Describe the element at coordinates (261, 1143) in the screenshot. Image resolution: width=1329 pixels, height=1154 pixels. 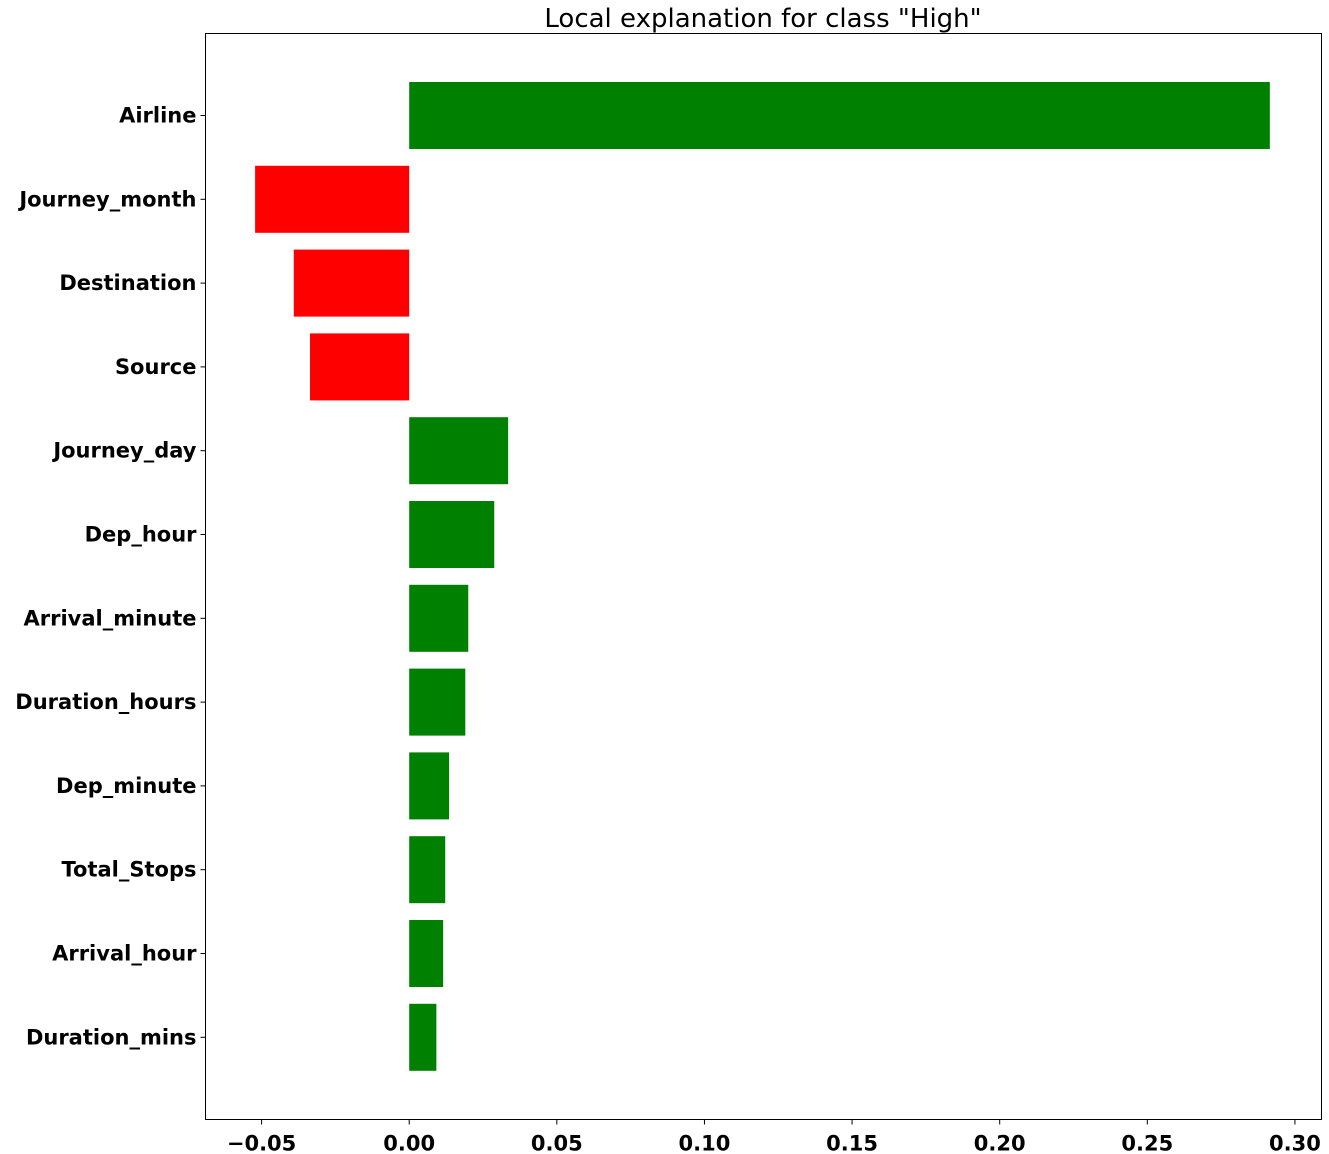
I see `x-tick-label: −0.05` at that location.